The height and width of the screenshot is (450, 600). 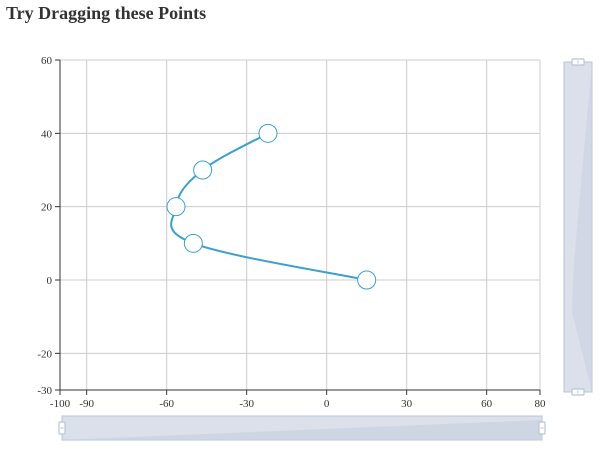 I want to click on x-tick-label: -30, so click(x=246, y=404).